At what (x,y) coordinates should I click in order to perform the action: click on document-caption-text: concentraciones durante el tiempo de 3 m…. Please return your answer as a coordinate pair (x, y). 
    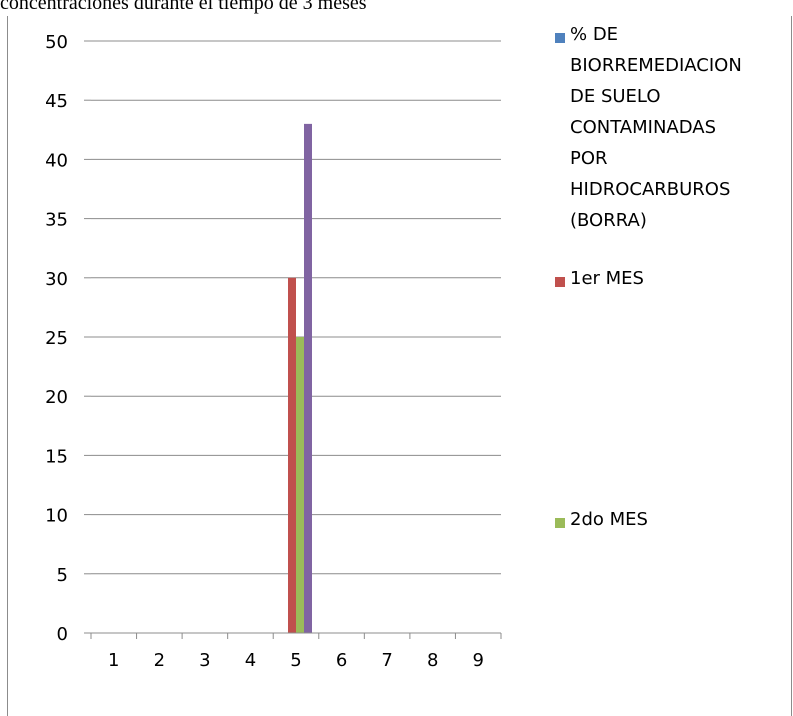
    Looking at the image, I should click on (183, 7).